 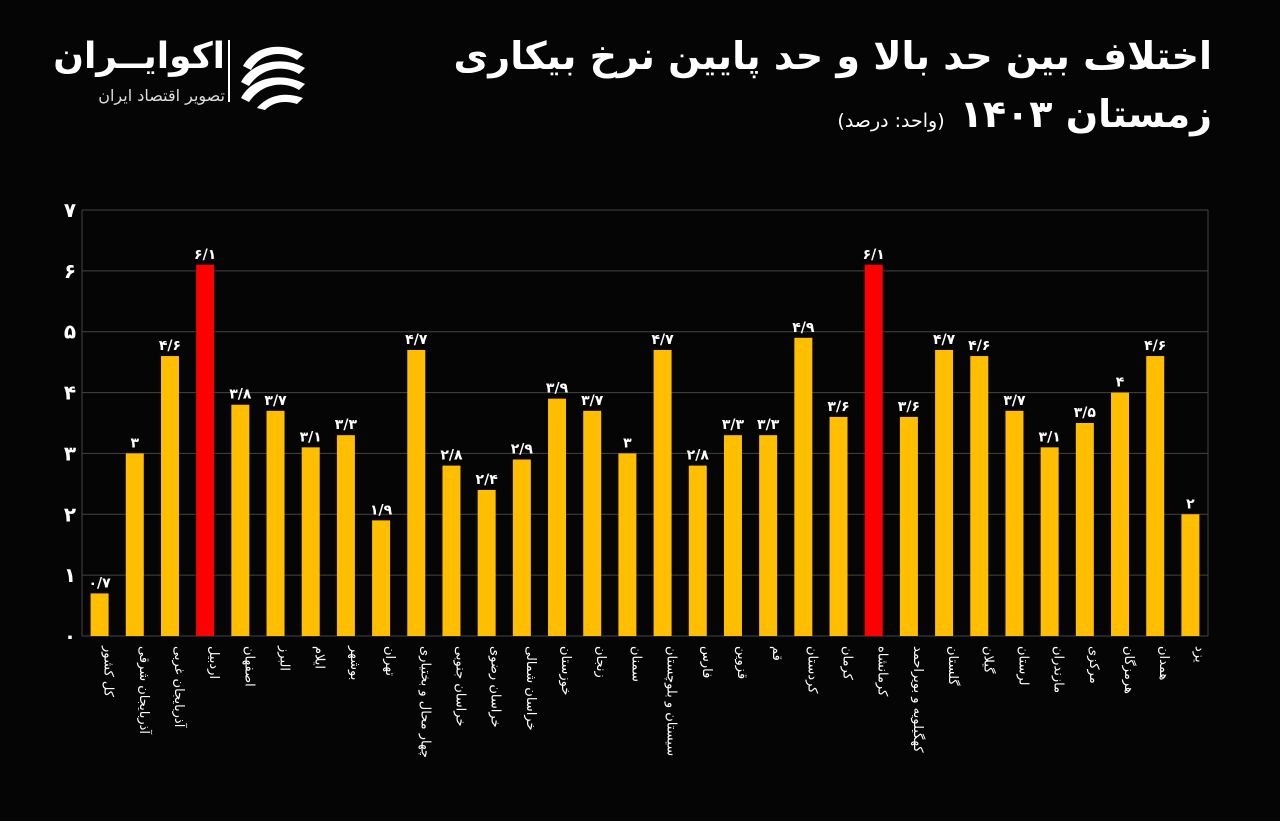 I want to click on x-tick-label: ایلام, so click(x=319, y=657).